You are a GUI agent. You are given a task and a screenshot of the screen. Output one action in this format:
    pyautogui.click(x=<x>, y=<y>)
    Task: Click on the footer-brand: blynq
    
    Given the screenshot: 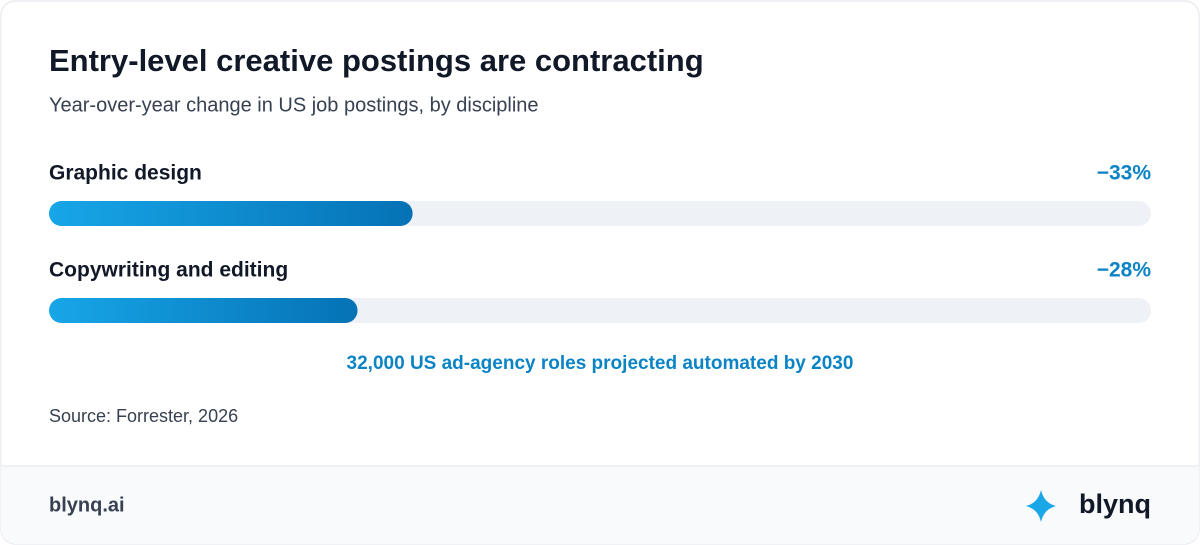 What is the action you would take?
    pyautogui.click(x=1115, y=504)
    